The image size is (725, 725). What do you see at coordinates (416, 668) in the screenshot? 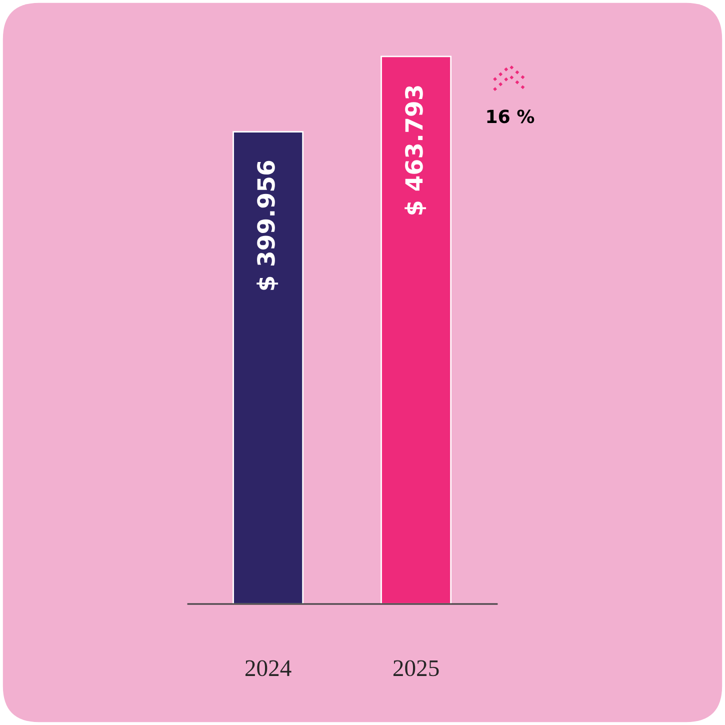
I see `x-tick-label: 2025` at bounding box center [416, 668].